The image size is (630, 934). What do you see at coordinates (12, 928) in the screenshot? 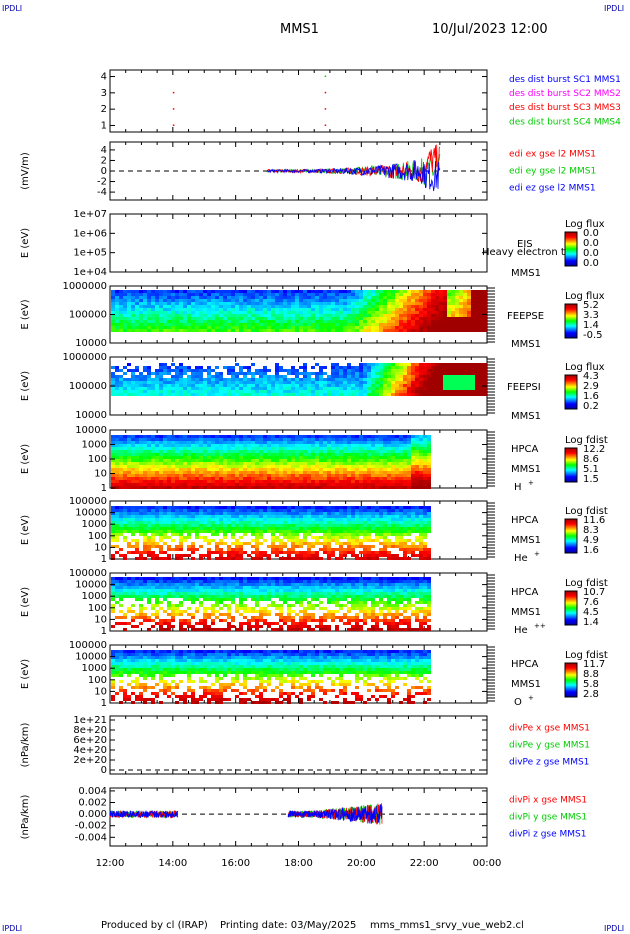
I see `corner-label-bottom-left: IPDLI` at bounding box center [12, 928].